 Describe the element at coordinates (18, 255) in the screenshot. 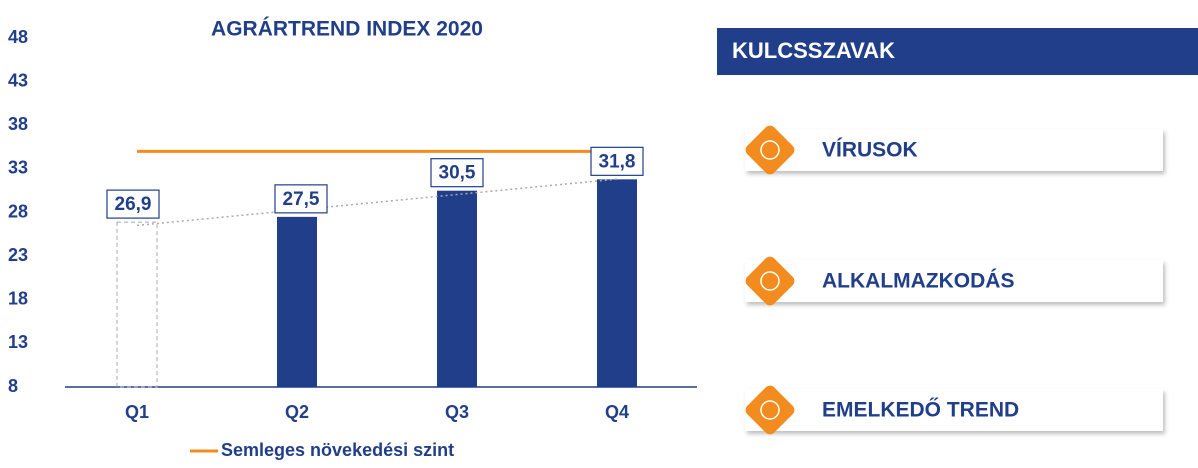

I see `y-tick-label: 23` at that location.